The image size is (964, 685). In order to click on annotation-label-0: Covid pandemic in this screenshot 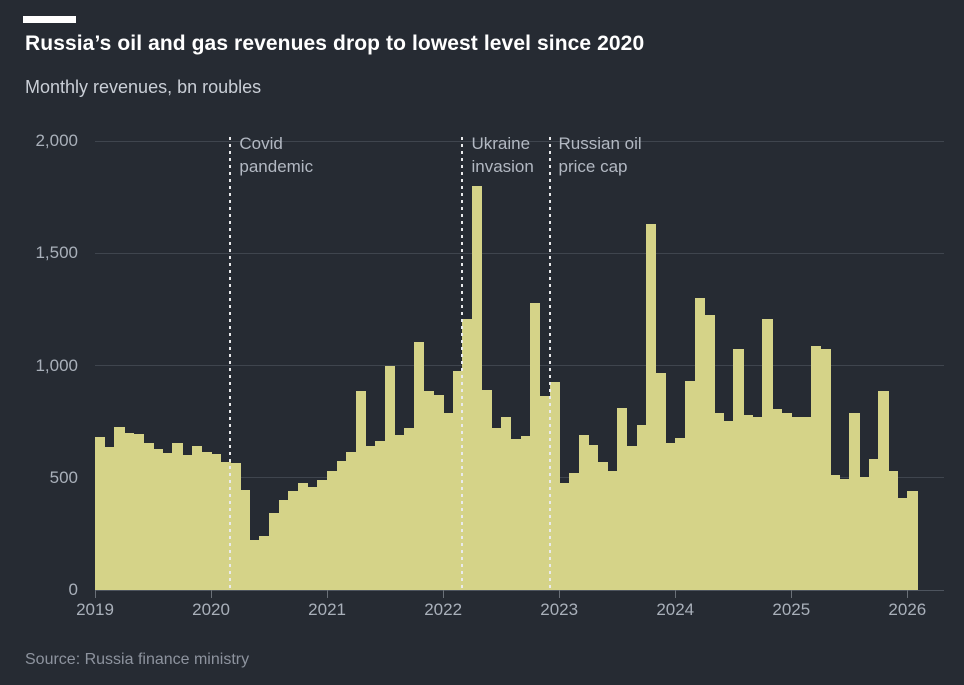, I will do `click(276, 155)`.